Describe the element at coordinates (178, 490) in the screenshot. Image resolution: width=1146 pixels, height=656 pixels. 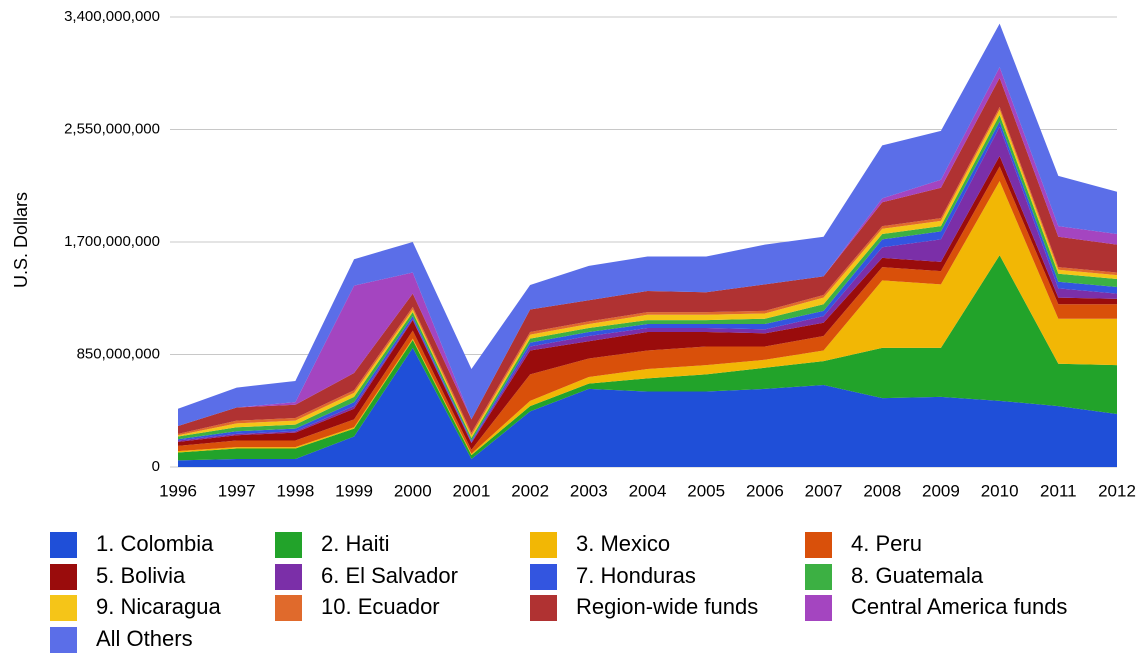
I see `x-tick-label: 1996` at that location.